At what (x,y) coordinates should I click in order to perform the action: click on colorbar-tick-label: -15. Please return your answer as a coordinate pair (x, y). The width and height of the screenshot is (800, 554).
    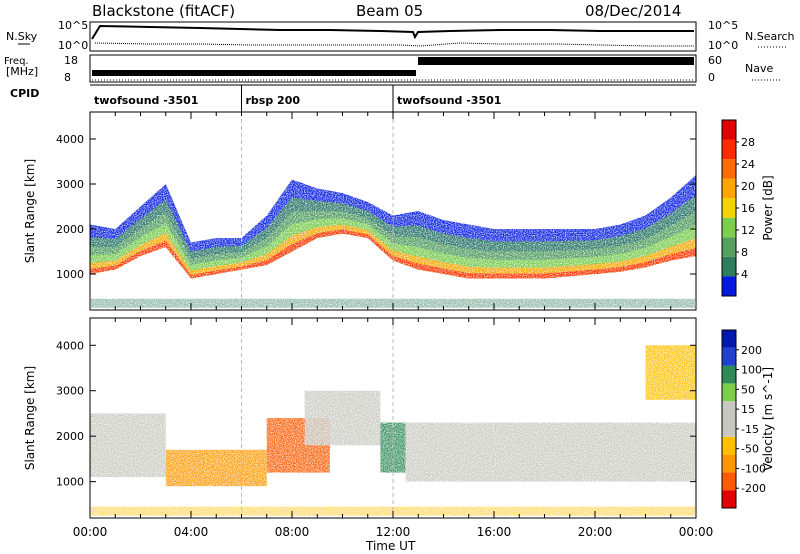
    Looking at the image, I should click on (750, 429).